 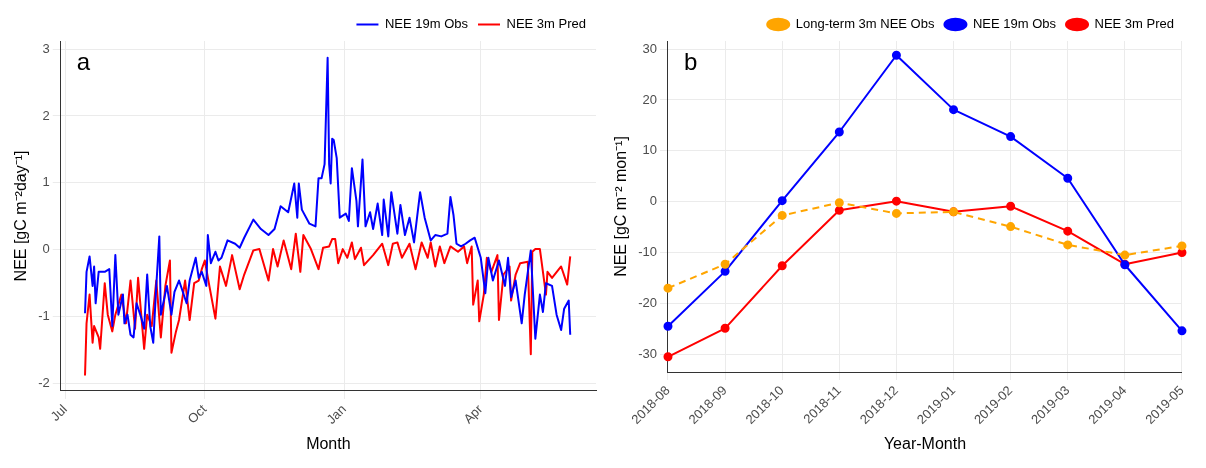 I want to click on y-tick-label: 30, so click(x=649, y=48).